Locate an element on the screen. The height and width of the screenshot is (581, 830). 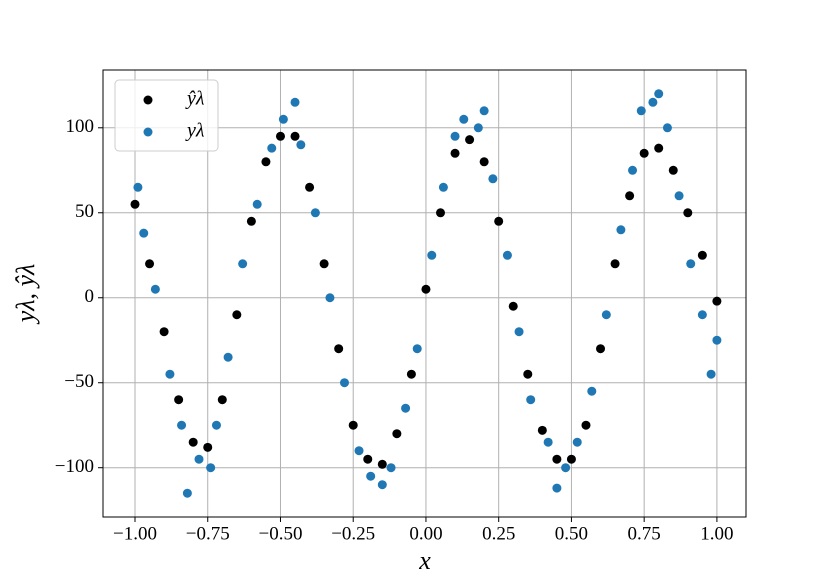
y-tick-label: 50 is located at coordinates (84, 211).